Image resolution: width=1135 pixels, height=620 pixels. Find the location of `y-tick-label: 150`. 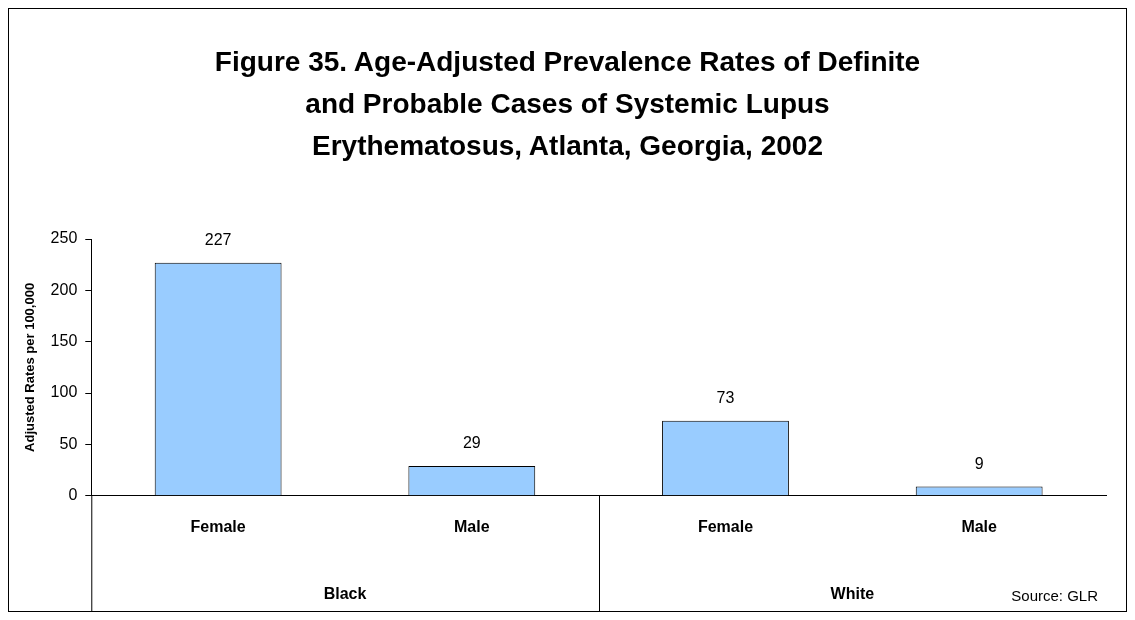

y-tick-label: 150 is located at coordinates (64, 341).